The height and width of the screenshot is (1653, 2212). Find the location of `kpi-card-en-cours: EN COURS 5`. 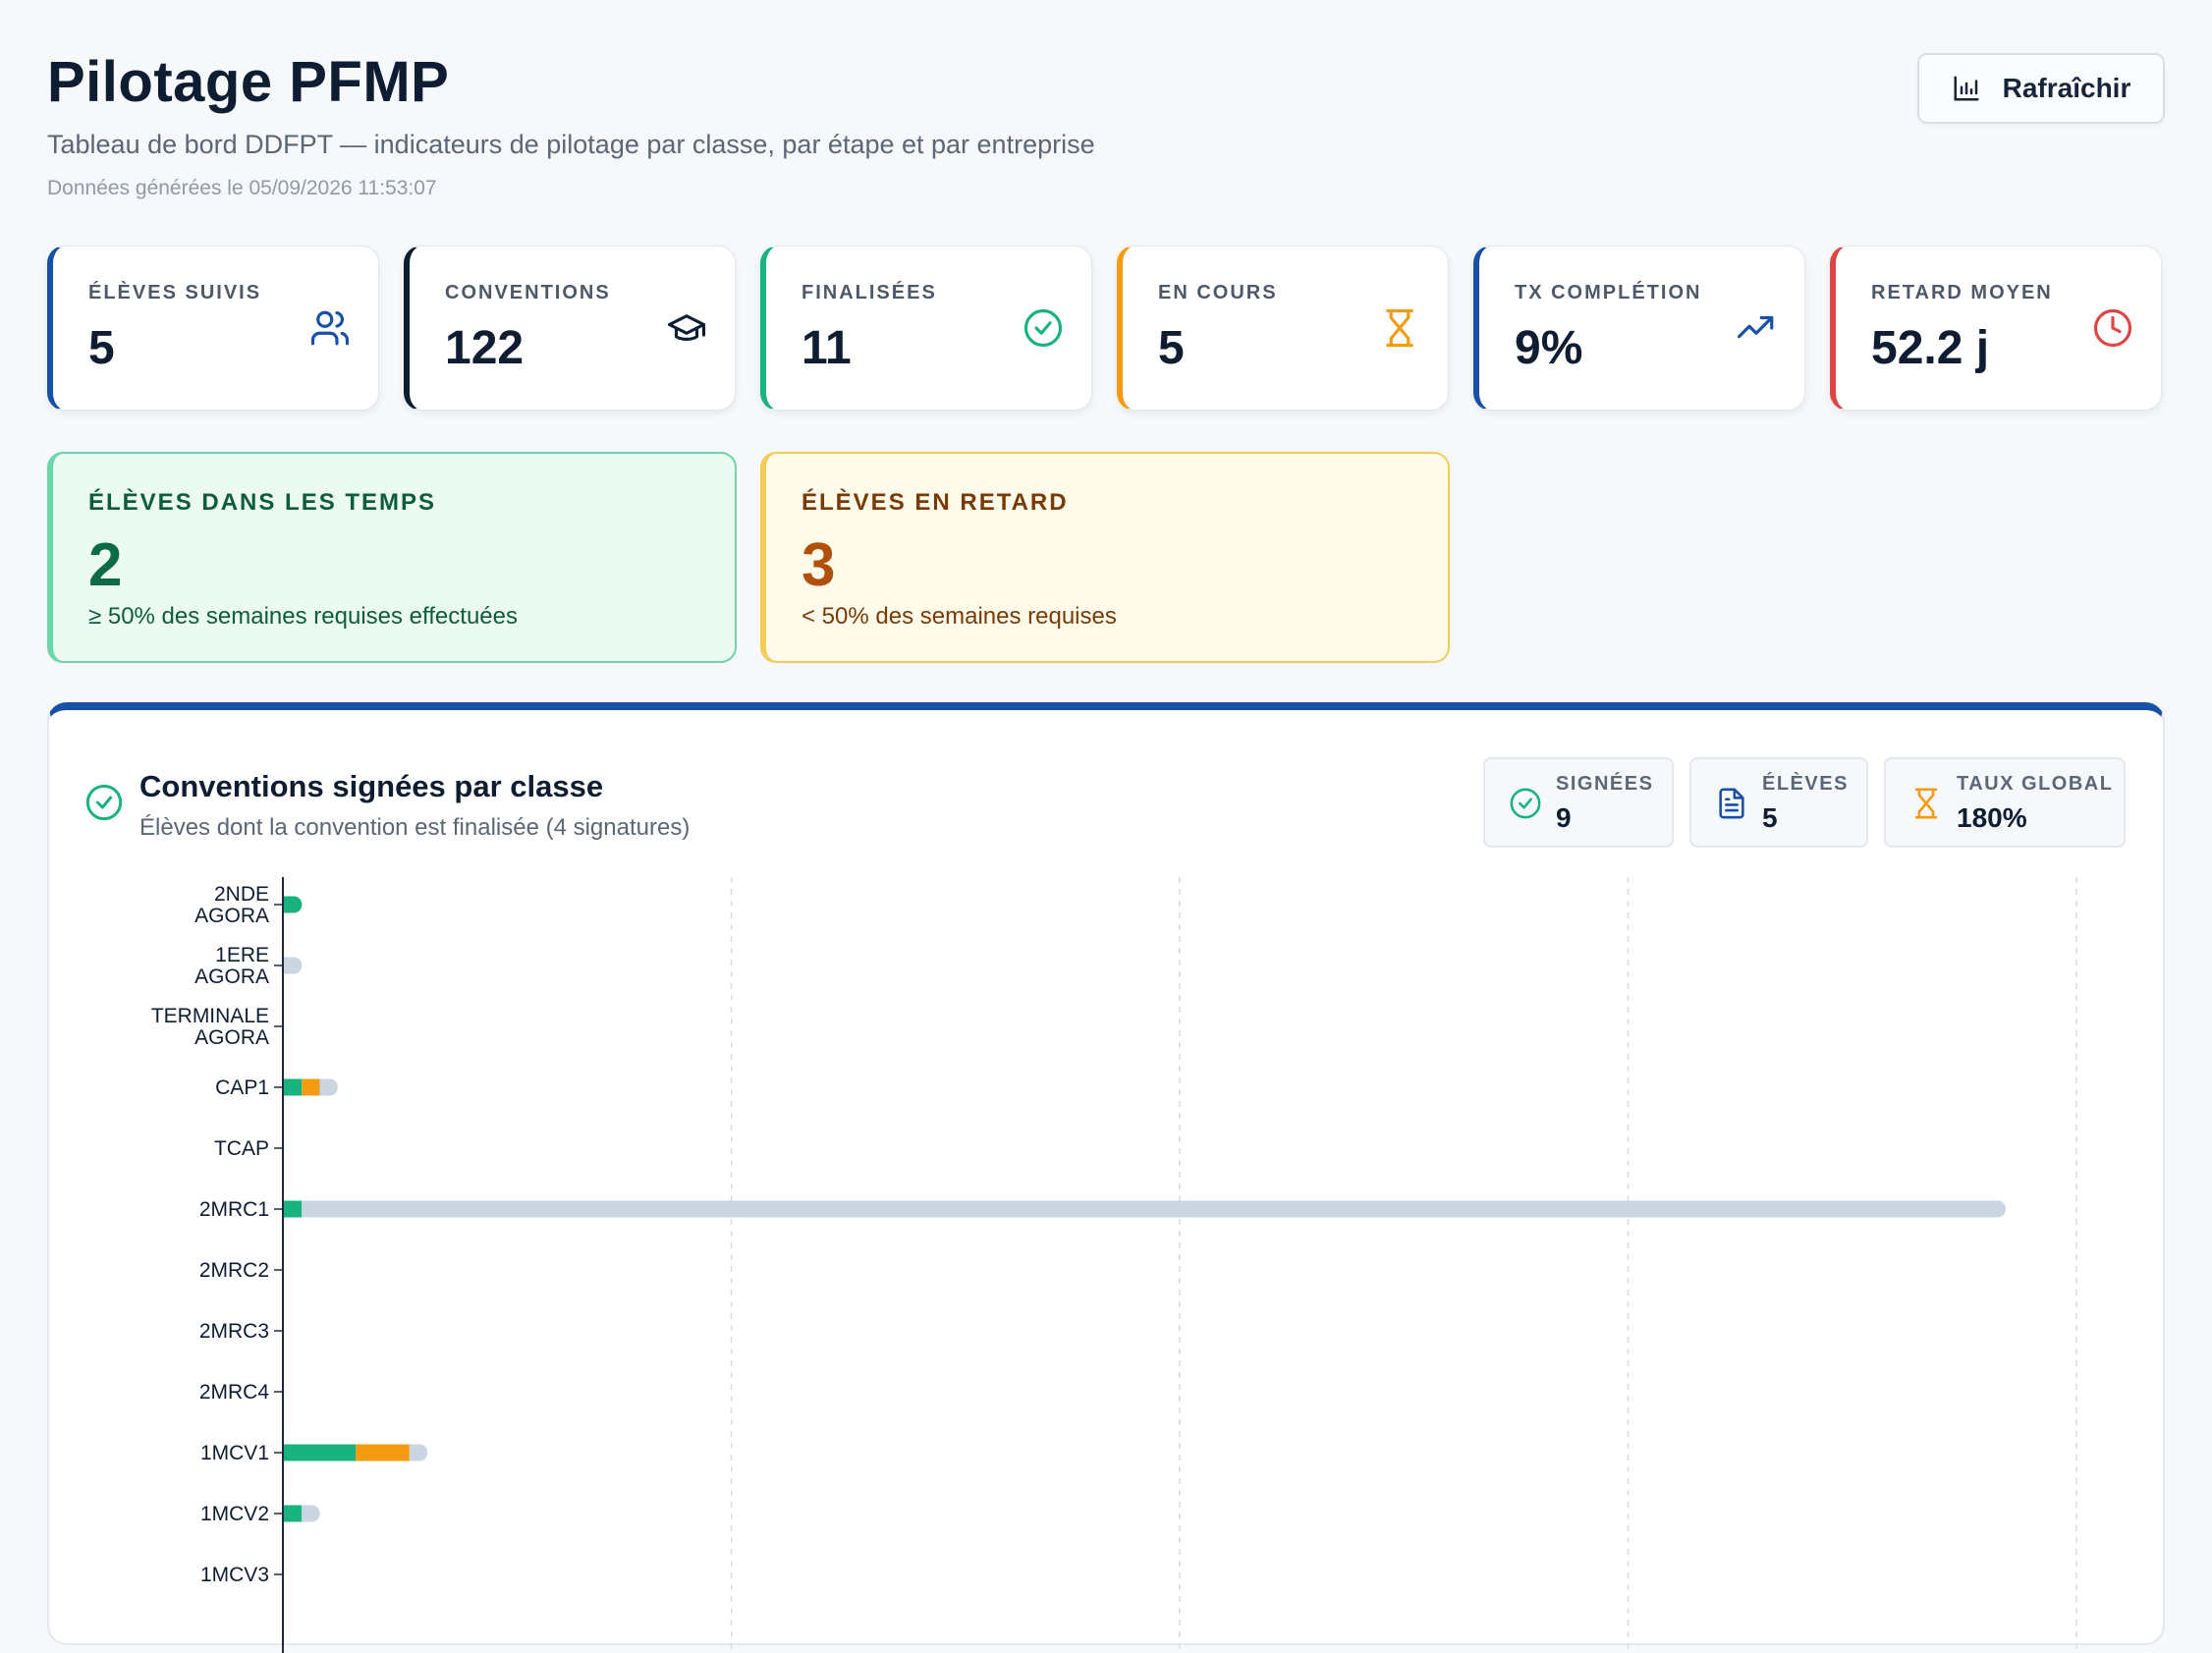

kpi-card-en-cours: EN COURS 5 is located at coordinates (1283, 329).